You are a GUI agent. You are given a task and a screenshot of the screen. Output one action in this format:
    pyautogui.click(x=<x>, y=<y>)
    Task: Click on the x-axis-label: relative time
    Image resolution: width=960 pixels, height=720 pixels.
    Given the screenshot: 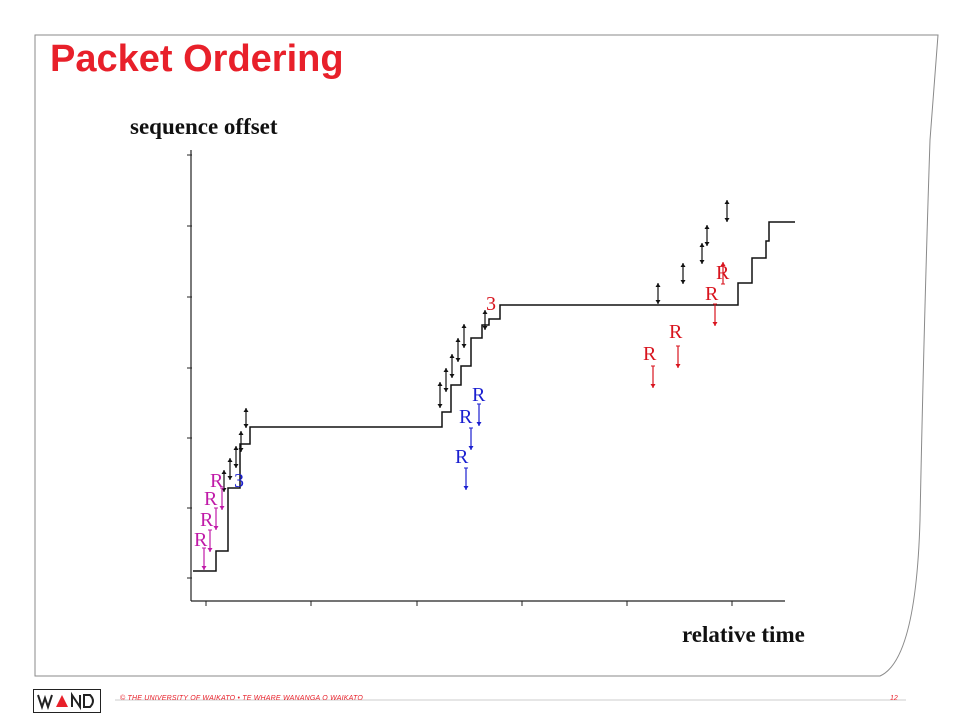 What is the action you would take?
    pyautogui.click(x=743, y=634)
    